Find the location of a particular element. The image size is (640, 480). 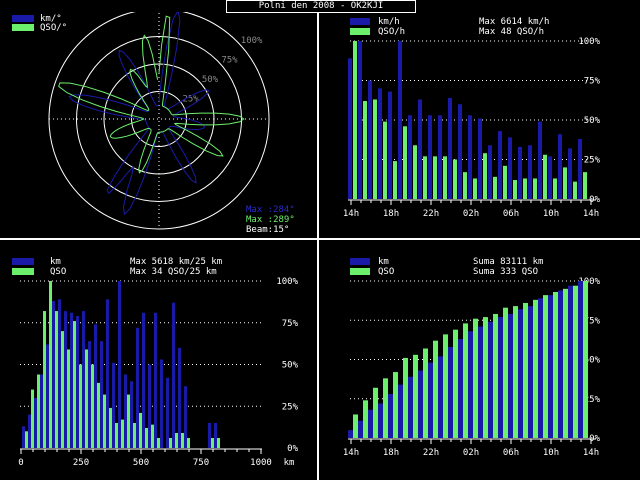

y-tick-label: 50% is located at coordinates (290, 366).